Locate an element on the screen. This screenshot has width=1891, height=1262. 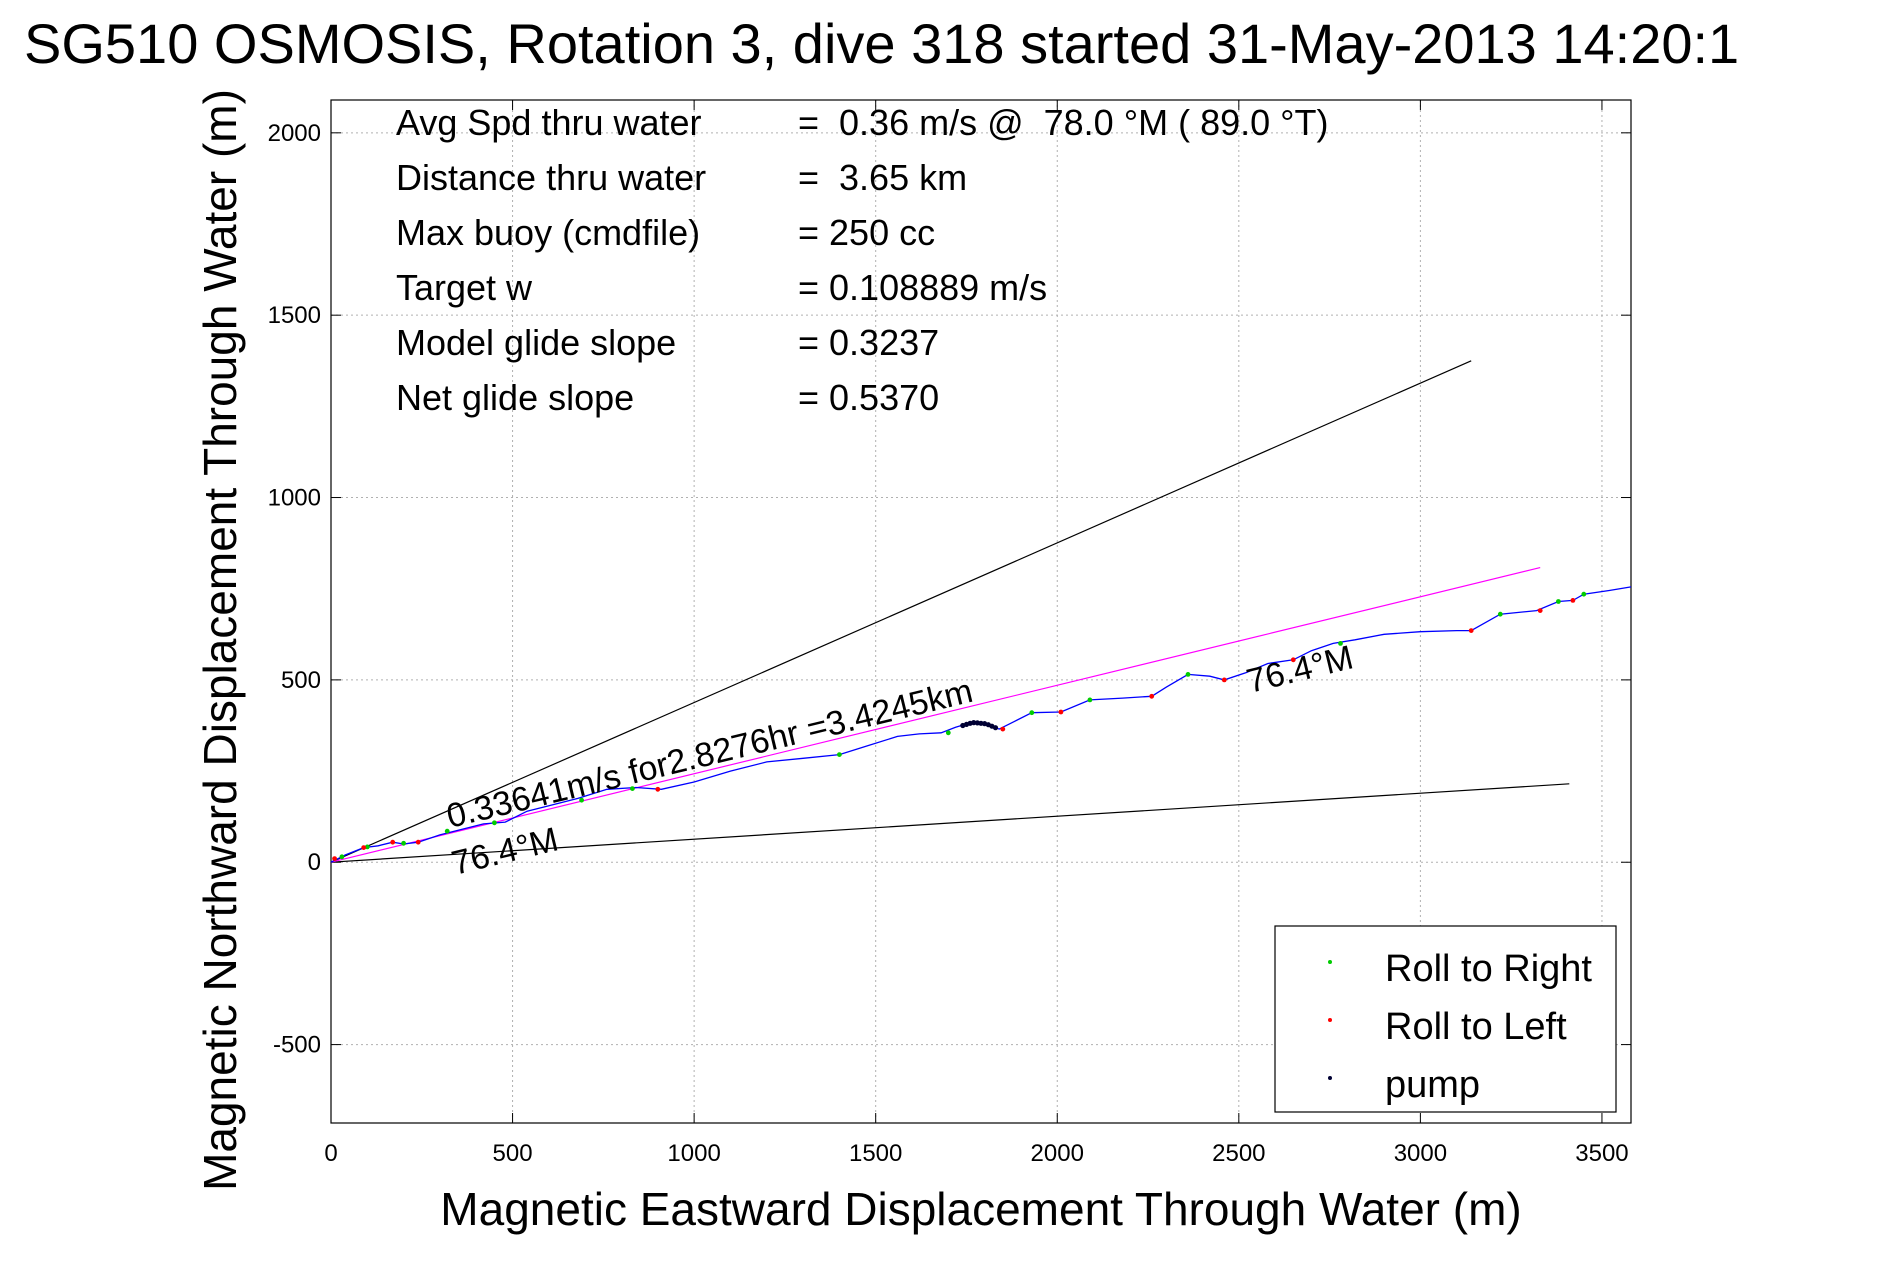
legend-label-pump: pump is located at coordinates (1432, 1085).